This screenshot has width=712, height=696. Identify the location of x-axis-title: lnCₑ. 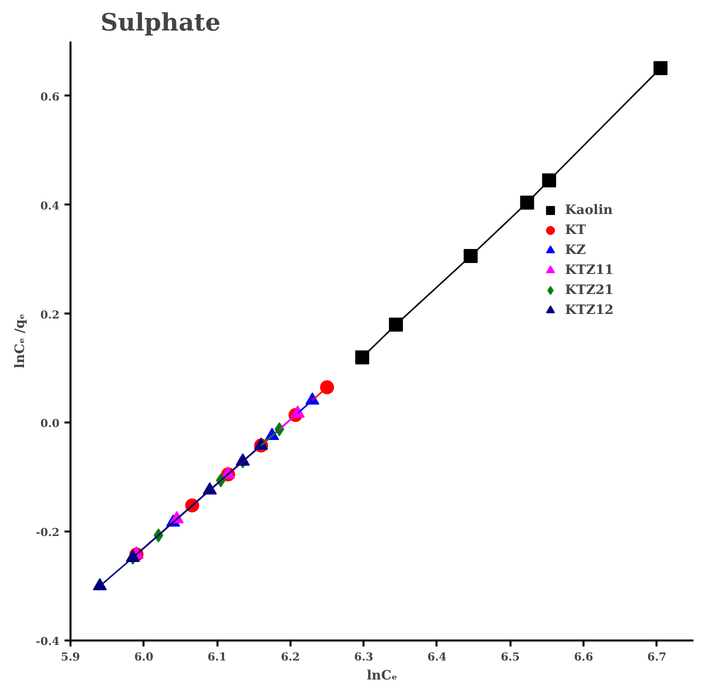
(382, 676).